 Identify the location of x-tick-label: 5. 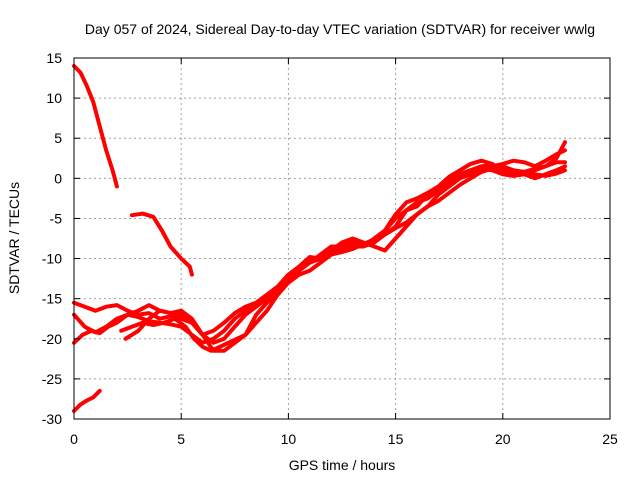
(181, 439).